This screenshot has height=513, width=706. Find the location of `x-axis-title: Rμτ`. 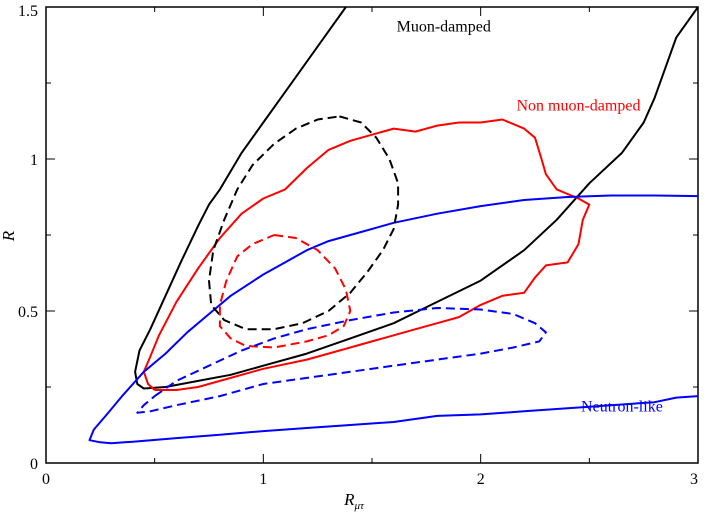

x-axis-title: Rμτ is located at coordinates (354, 501).